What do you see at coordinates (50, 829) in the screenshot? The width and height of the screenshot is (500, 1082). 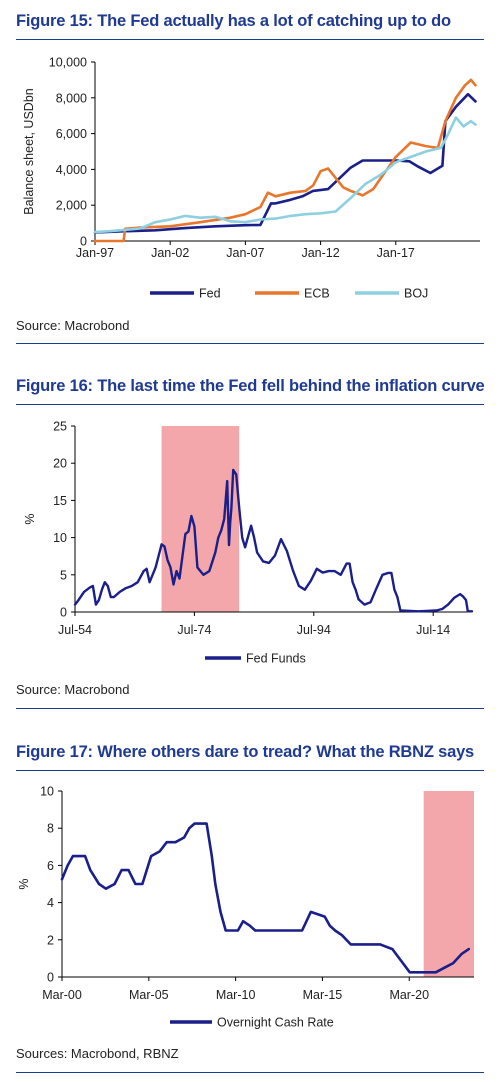 I see `y-tick-label: 8` at bounding box center [50, 829].